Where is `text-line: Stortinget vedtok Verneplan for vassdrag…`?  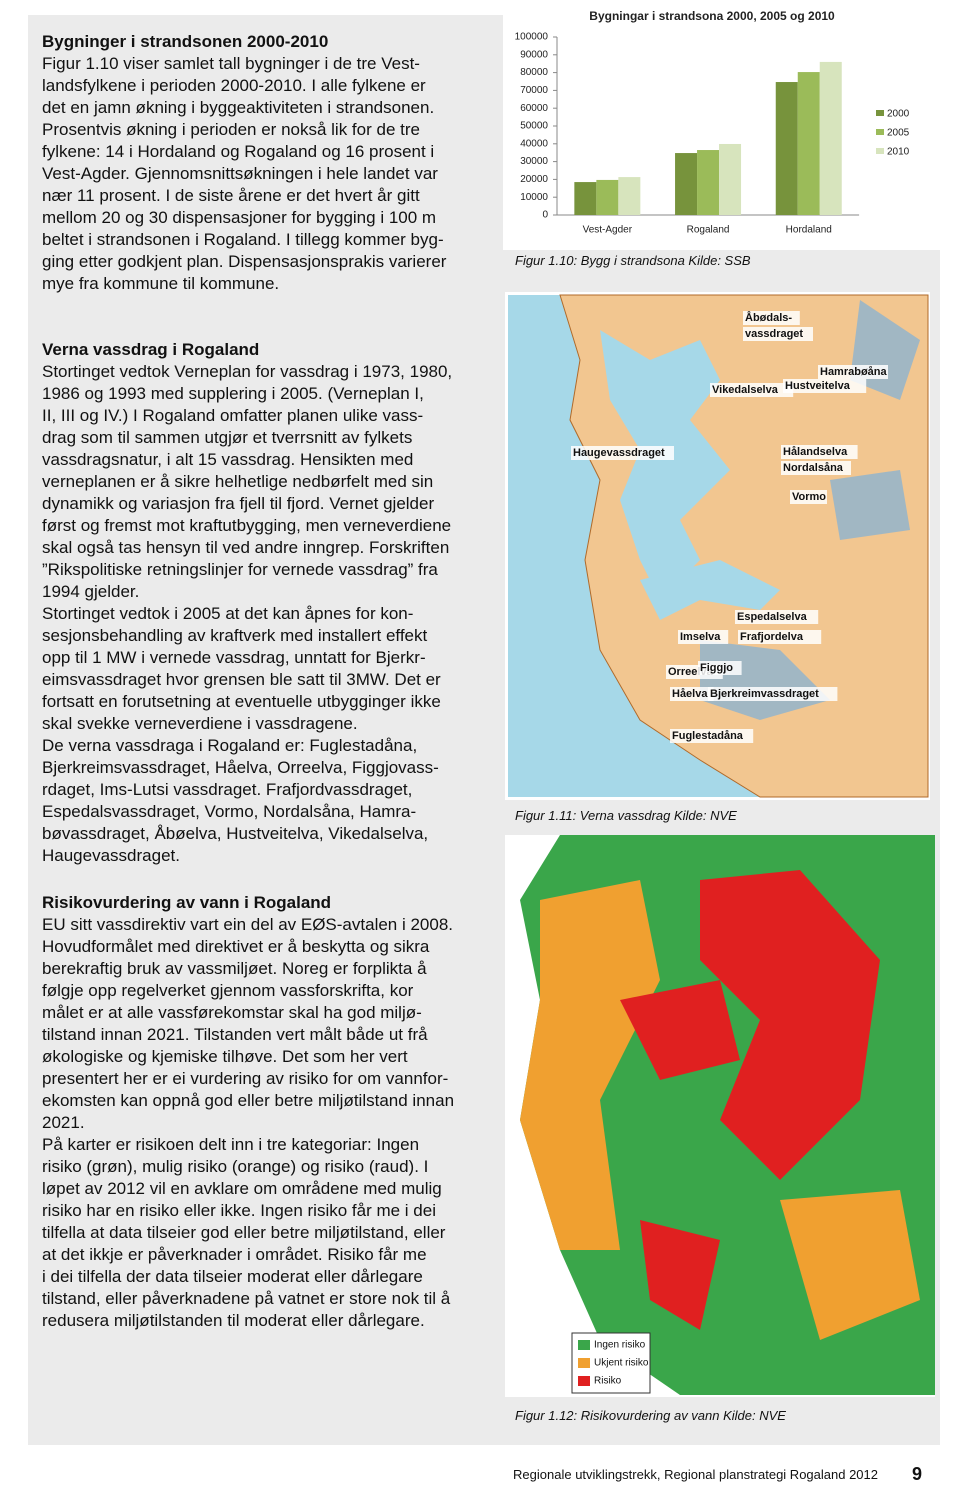 text-line: Stortinget vedtok Verneplan for vassdrag… is located at coordinates (247, 371).